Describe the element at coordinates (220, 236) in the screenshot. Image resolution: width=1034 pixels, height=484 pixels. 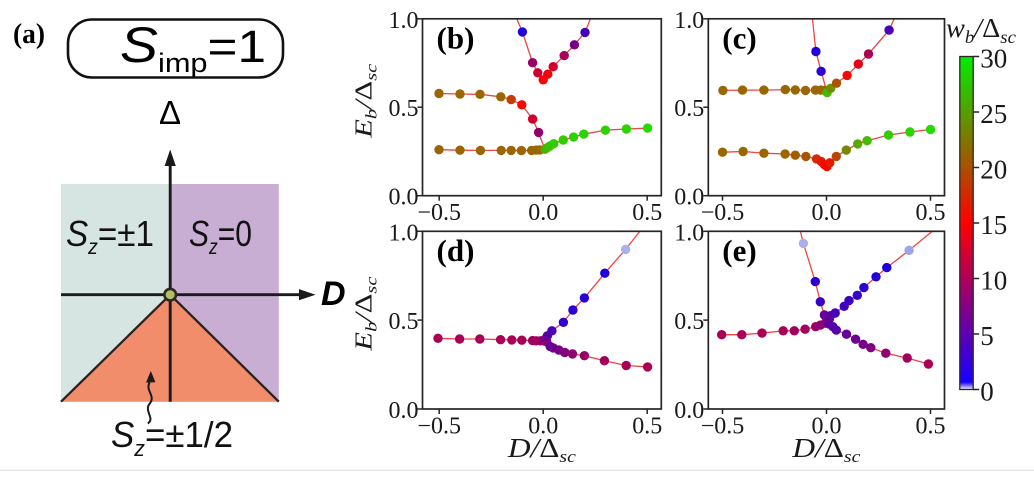
I see `svg-text: Sz=0` at that location.